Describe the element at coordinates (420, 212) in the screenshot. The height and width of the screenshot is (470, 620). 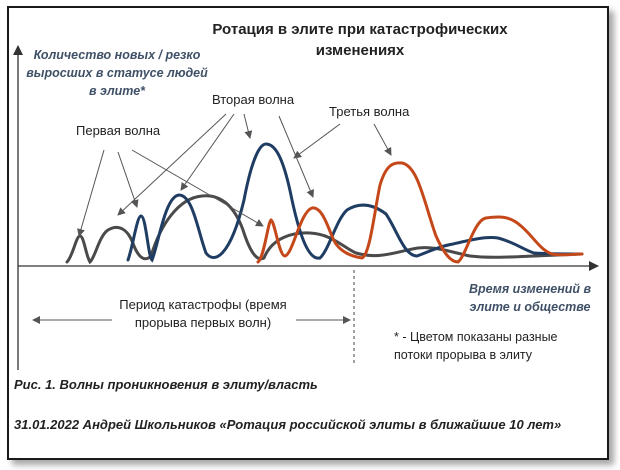
I see `wave-curve-orange` at that location.